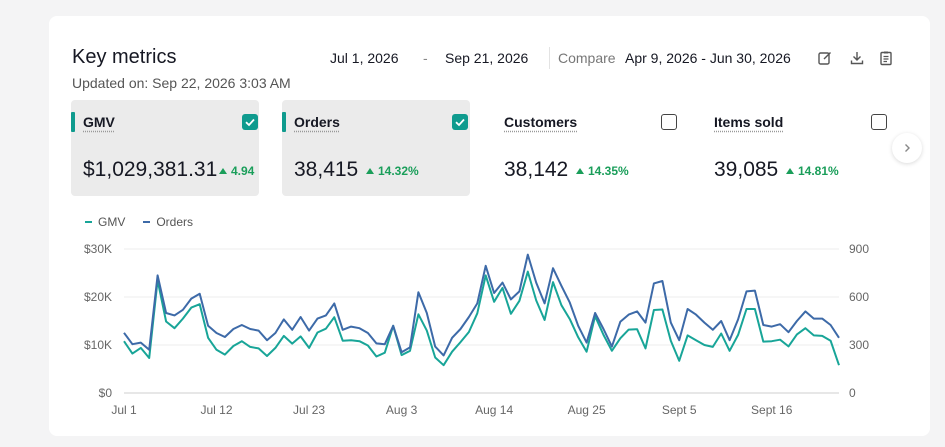 The image size is (945, 447). Describe the element at coordinates (857, 58) in the screenshot. I see `download-icon` at that location.